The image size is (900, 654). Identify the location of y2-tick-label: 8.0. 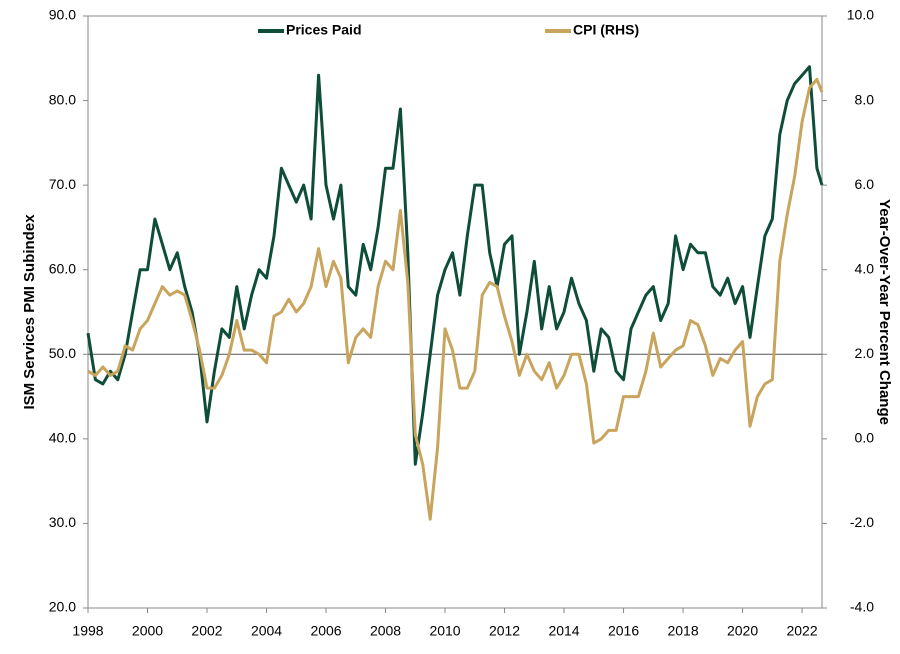
(865, 99).